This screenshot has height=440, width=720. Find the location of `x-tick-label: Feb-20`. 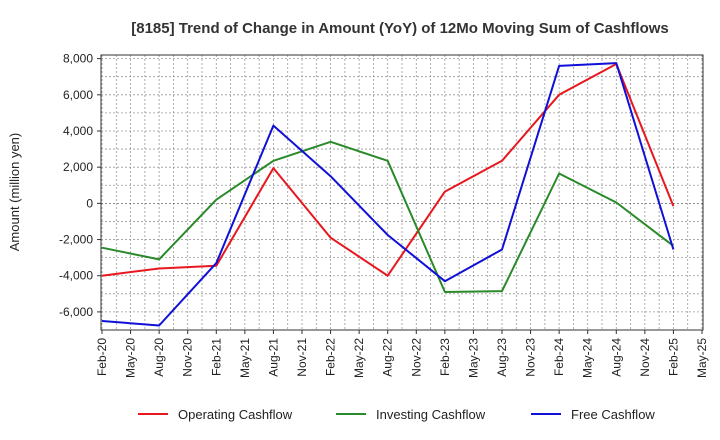

x-tick-label: Feb-20 is located at coordinates (102, 357).